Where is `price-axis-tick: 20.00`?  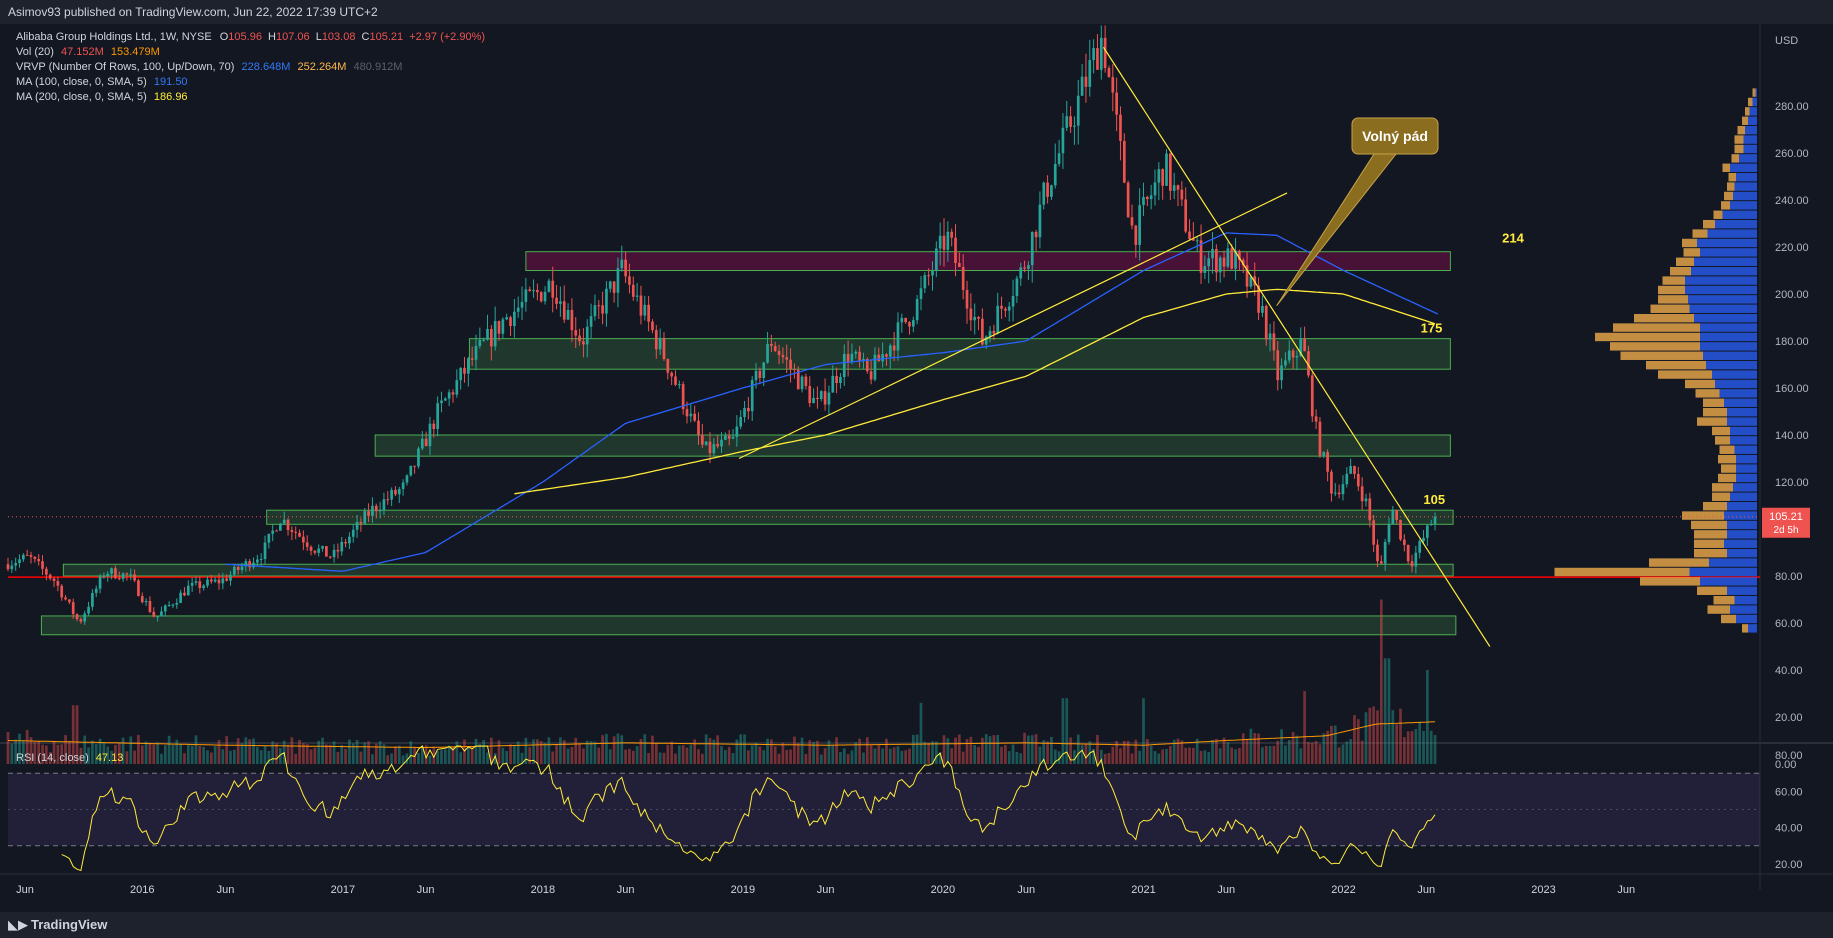 price-axis-tick: 20.00 is located at coordinates (1789, 718).